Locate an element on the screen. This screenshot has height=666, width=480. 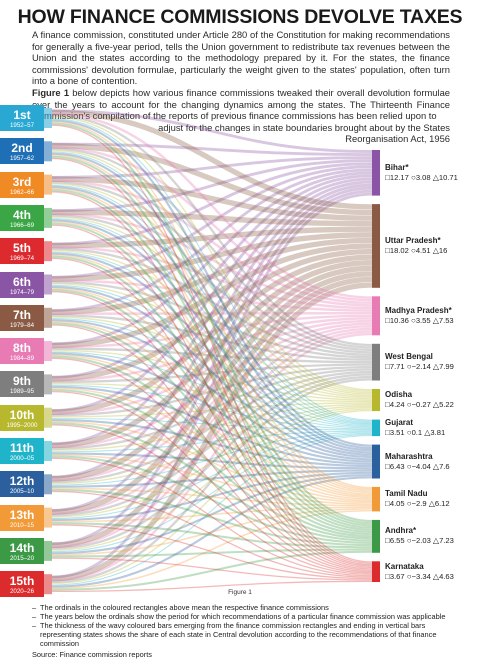
state-label: Bihar* □12.17 ○3.08 △10.71 is located at coordinates (432, 173).